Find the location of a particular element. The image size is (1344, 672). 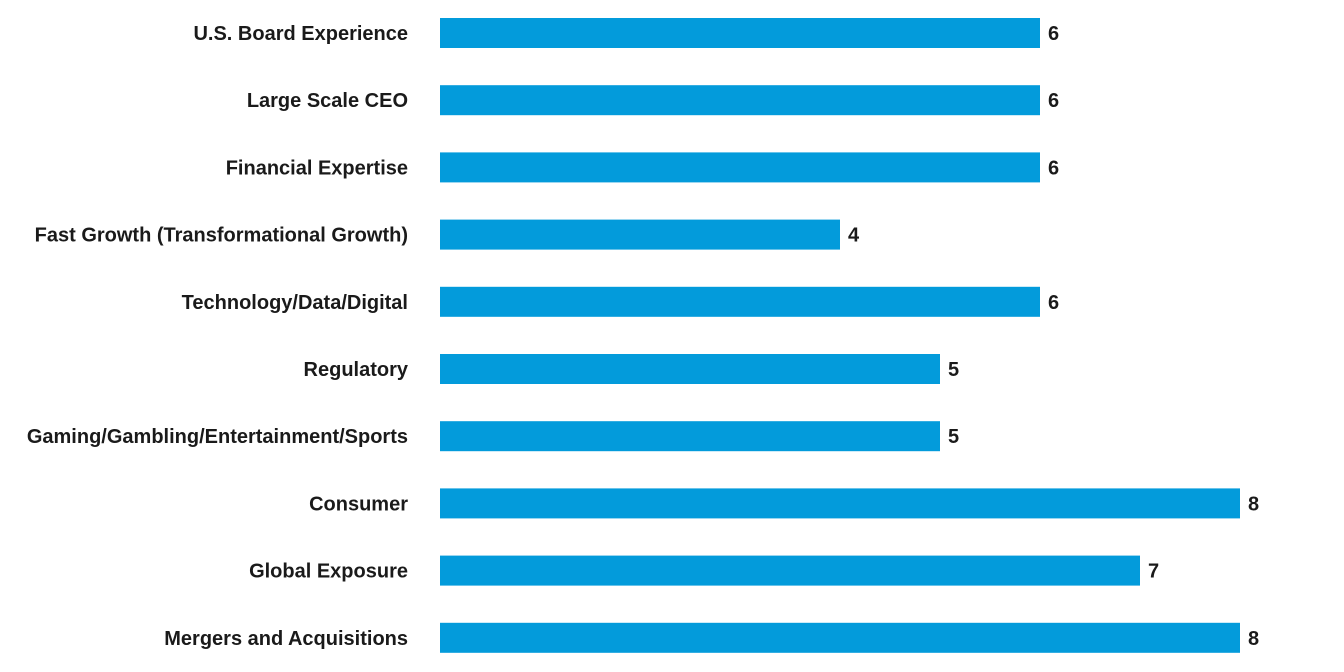

category-label: Financial Expertise is located at coordinates (317, 168).